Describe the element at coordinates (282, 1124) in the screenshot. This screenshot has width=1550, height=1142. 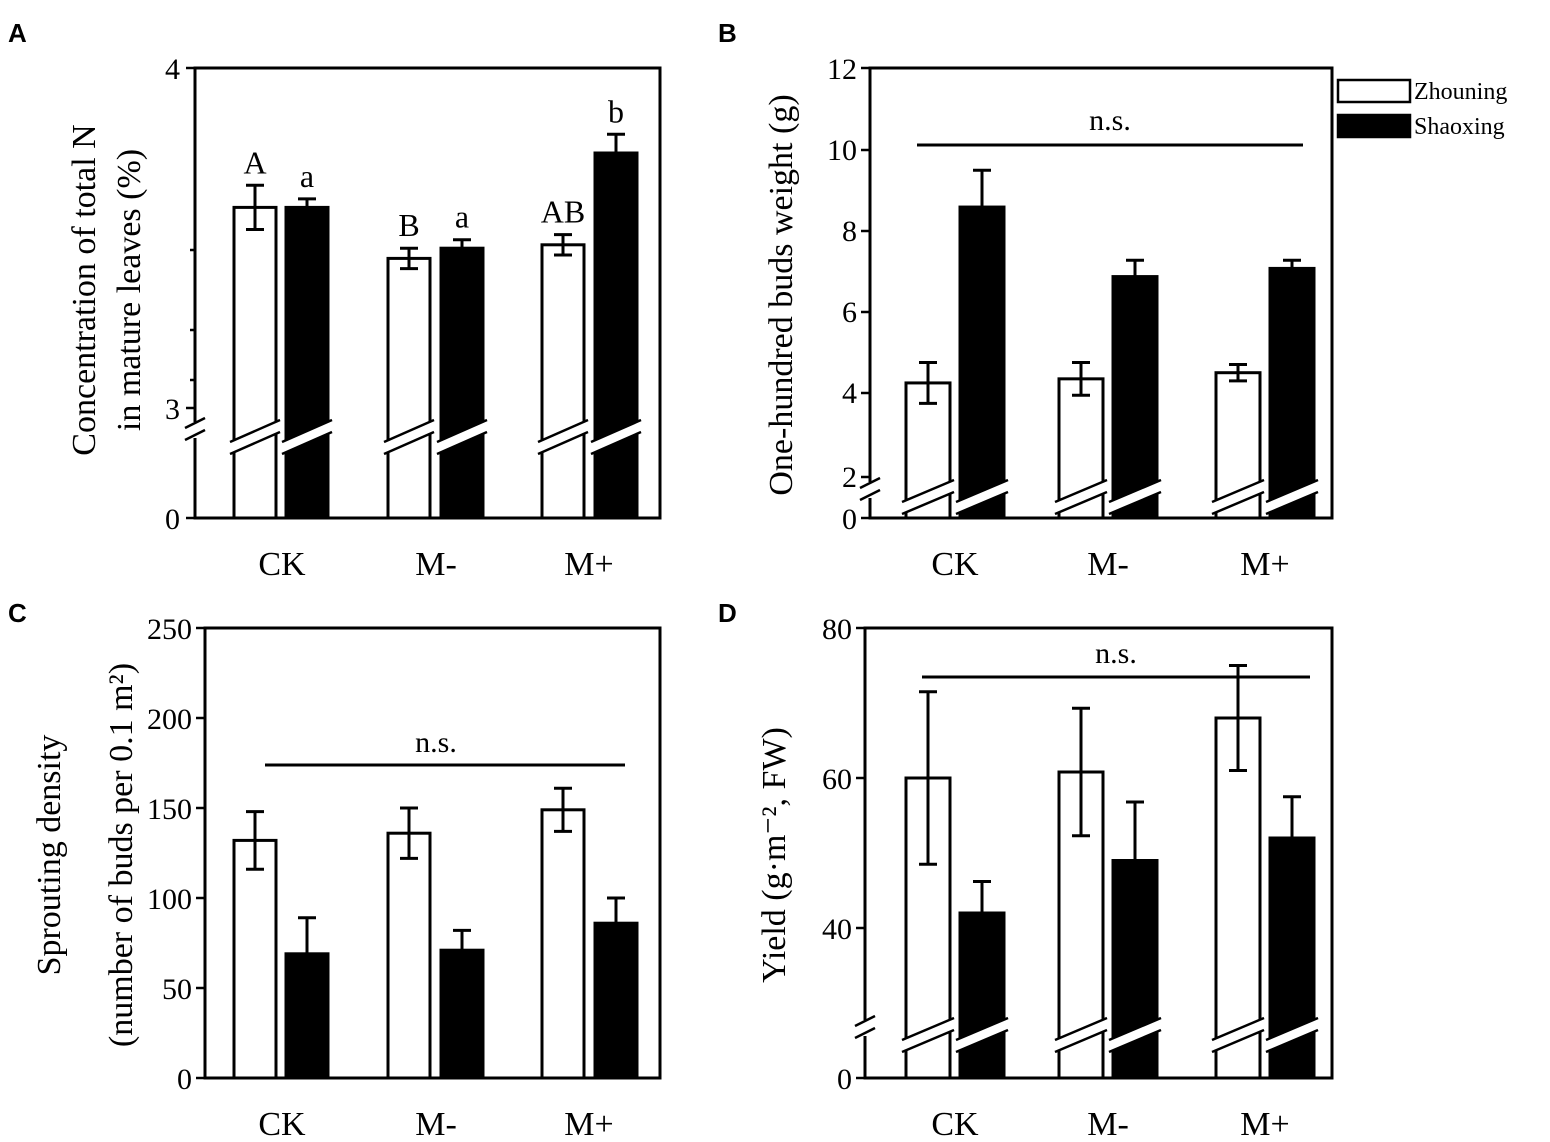
I see `panel-c-category-label: CK` at that location.